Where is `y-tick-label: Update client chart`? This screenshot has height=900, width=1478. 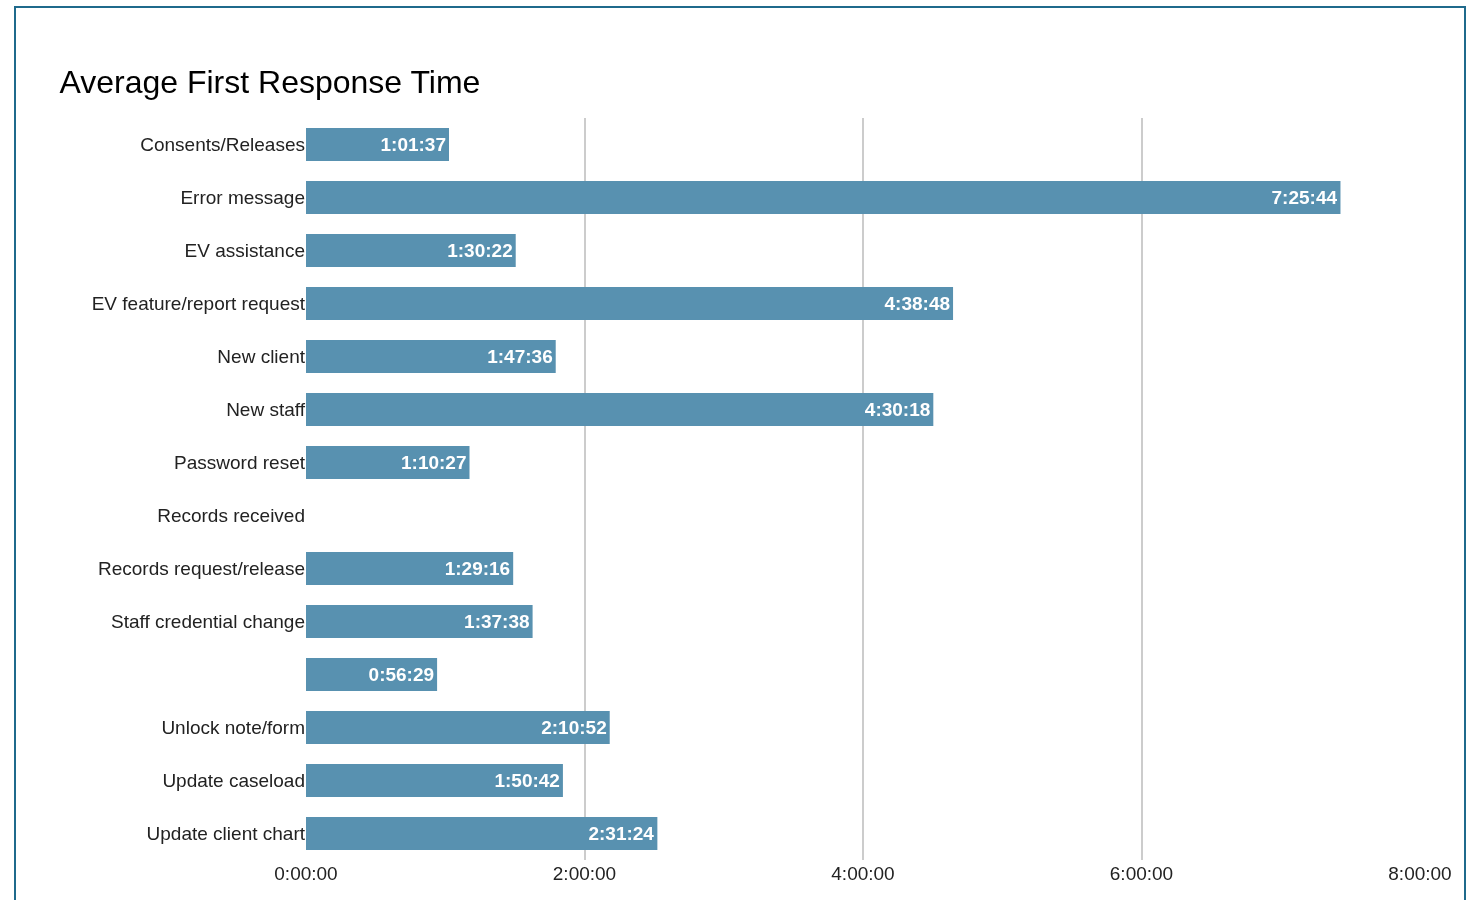
y-tick-label: Update client chart is located at coordinates (226, 834).